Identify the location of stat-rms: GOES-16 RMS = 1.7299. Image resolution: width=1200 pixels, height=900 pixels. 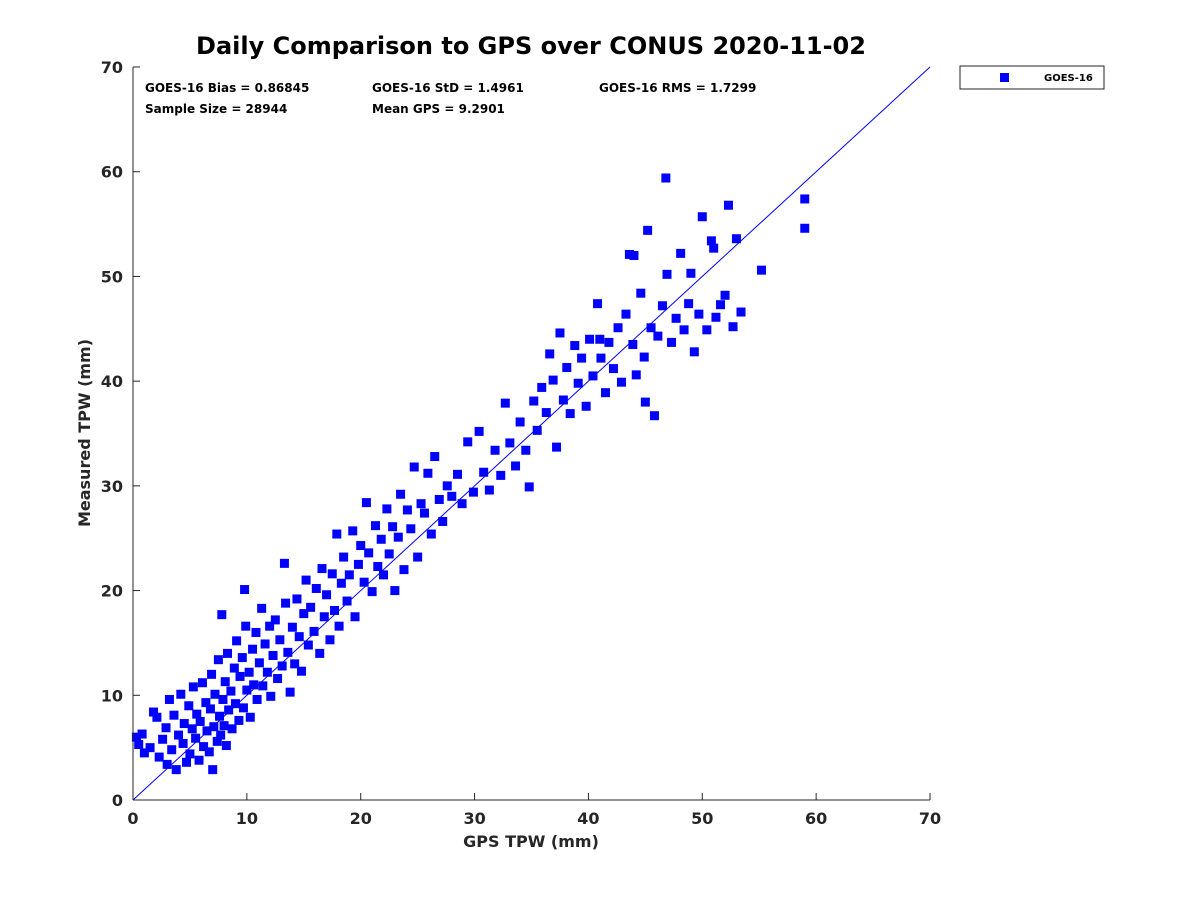
(677, 88).